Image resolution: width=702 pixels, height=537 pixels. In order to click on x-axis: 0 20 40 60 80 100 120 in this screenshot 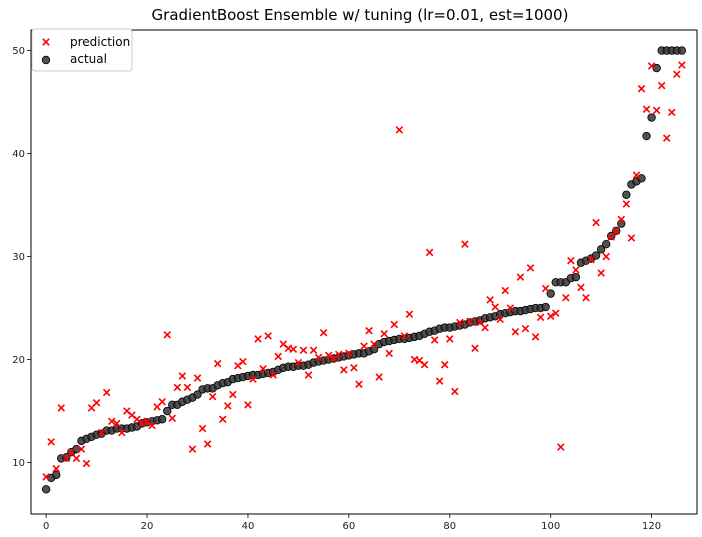, I will do `click(352, 523)`.